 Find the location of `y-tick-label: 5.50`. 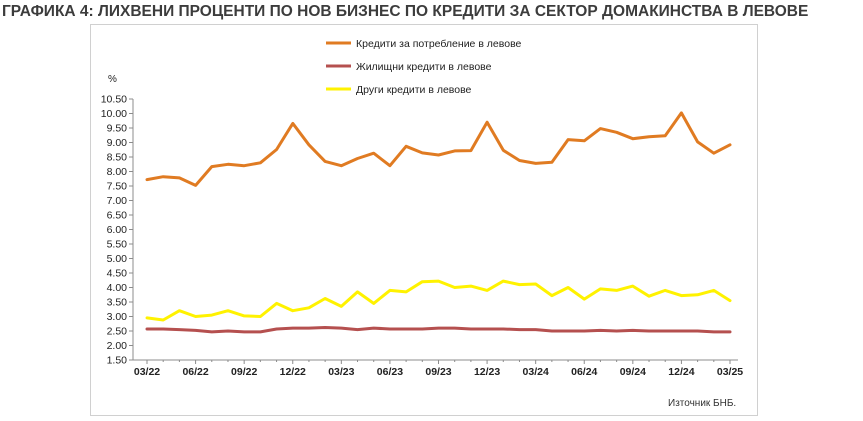

y-tick-label: 5.50 is located at coordinates (117, 245).